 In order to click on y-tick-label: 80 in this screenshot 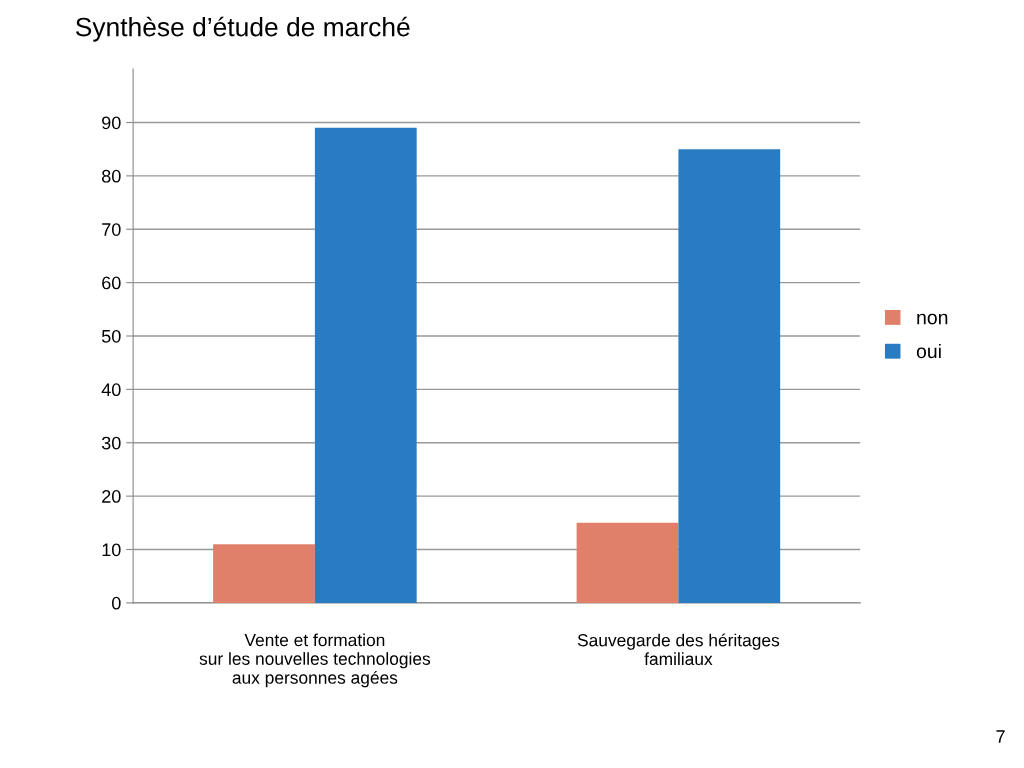, I will do `click(111, 176)`.